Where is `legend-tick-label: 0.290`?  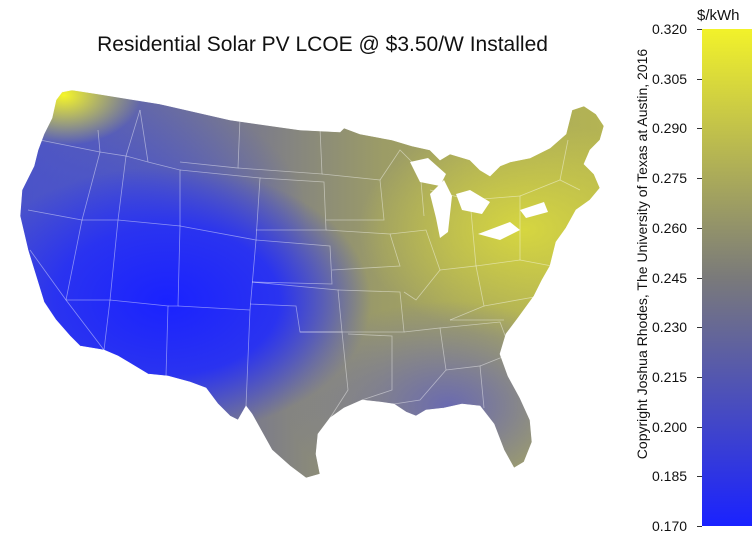
legend-tick-label: 0.290 is located at coordinates (670, 128).